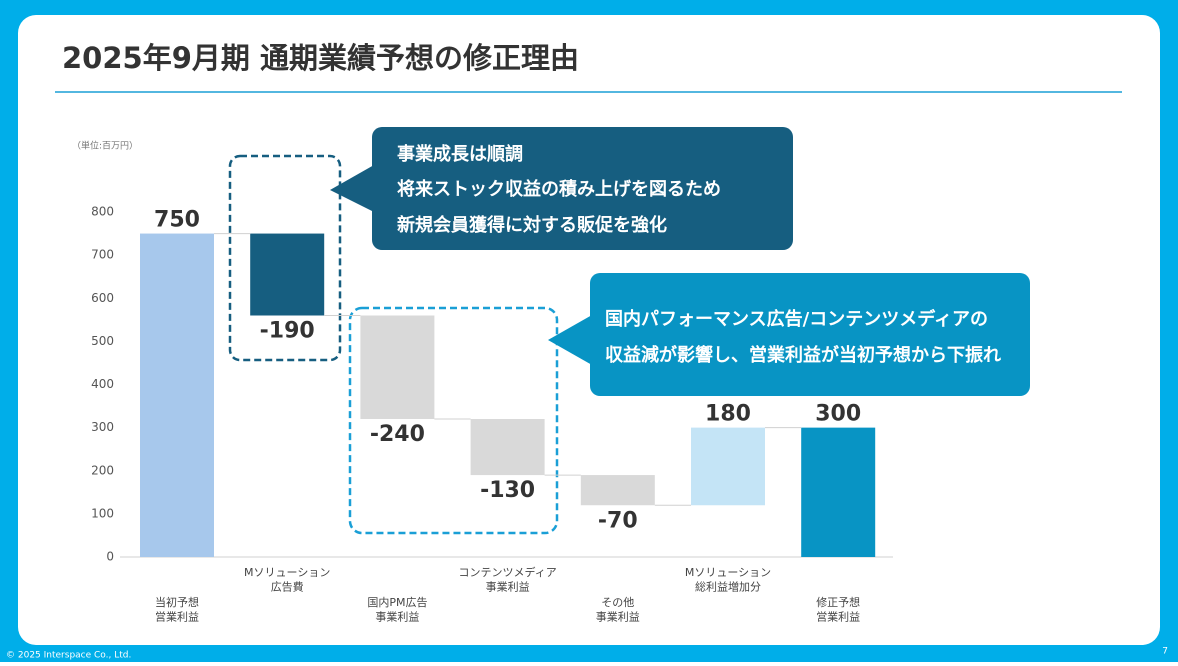 The image size is (1178, 666). What do you see at coordinates (110, 557) in the screenshot?
I see `y-tick-label: 0` at bounding box center [110, 557].